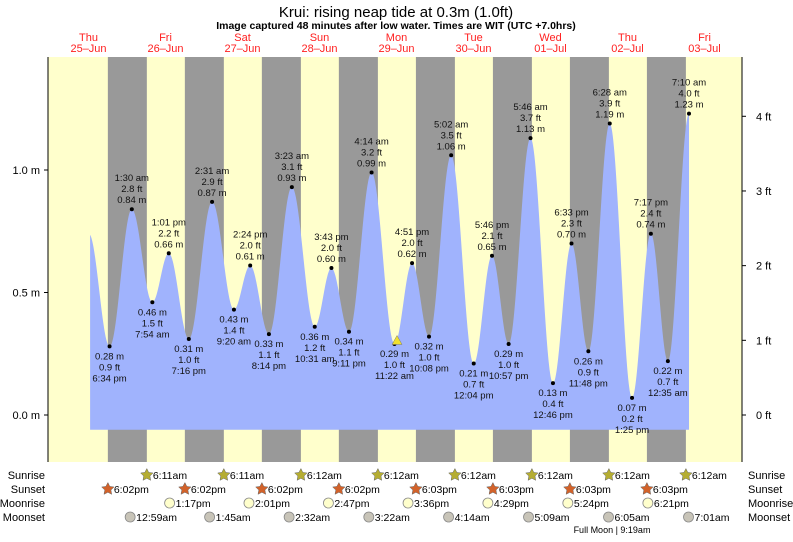  Describe the element at coordinates (530, 118) in the screenshot. I see `high-tide-label: 3.7 ft` at that location.